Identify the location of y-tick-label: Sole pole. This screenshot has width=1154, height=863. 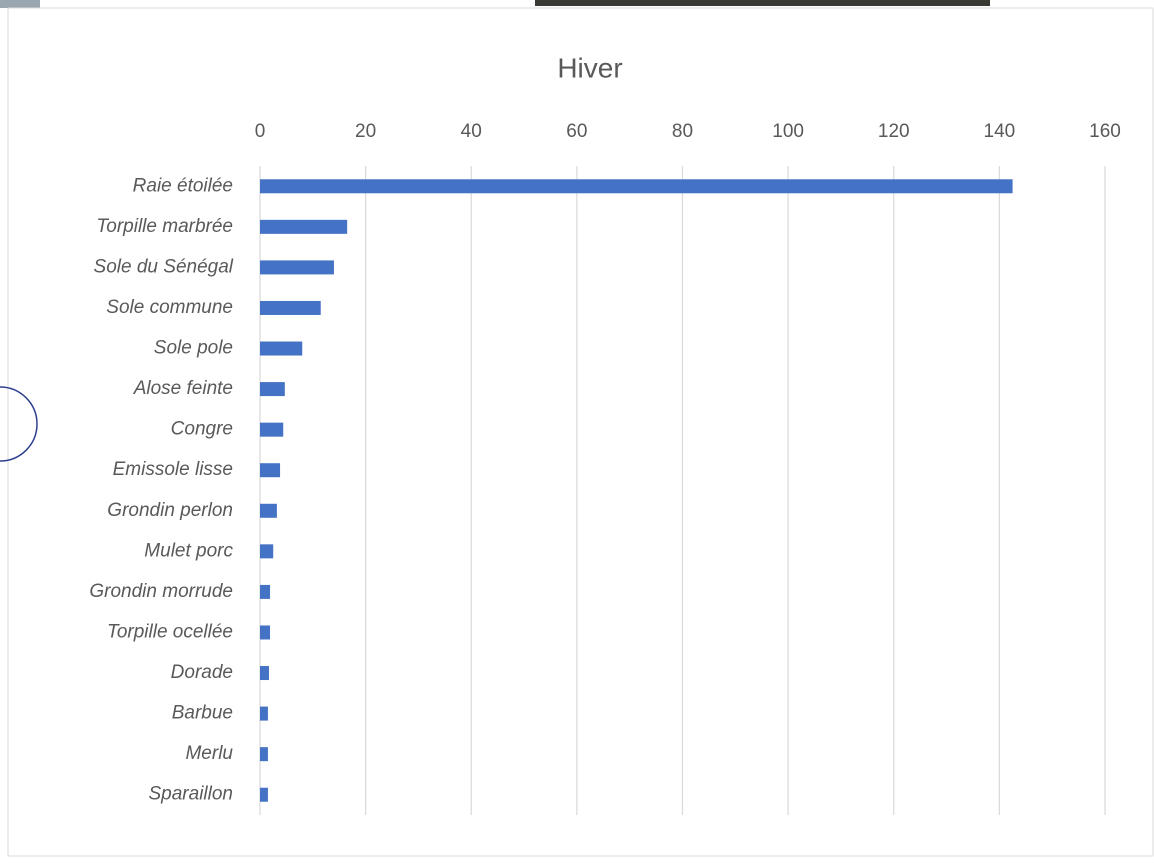
(193, 348).